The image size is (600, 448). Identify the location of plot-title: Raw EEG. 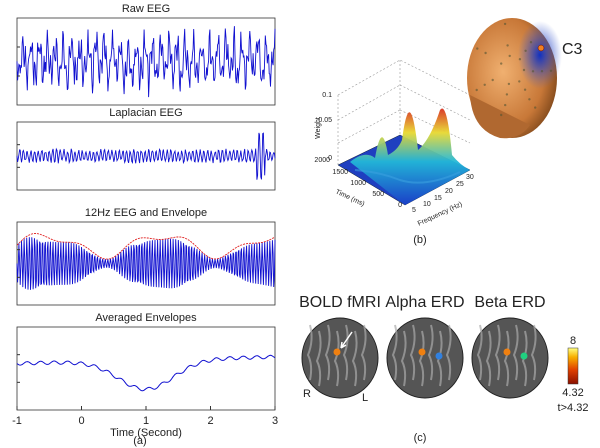
(146, 9).